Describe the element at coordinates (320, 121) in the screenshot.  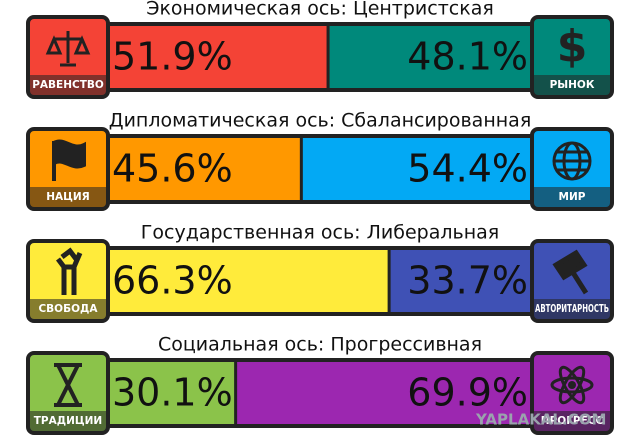
I see `axis-title: Дипломатическая ось: Сбалансированная` at that location.